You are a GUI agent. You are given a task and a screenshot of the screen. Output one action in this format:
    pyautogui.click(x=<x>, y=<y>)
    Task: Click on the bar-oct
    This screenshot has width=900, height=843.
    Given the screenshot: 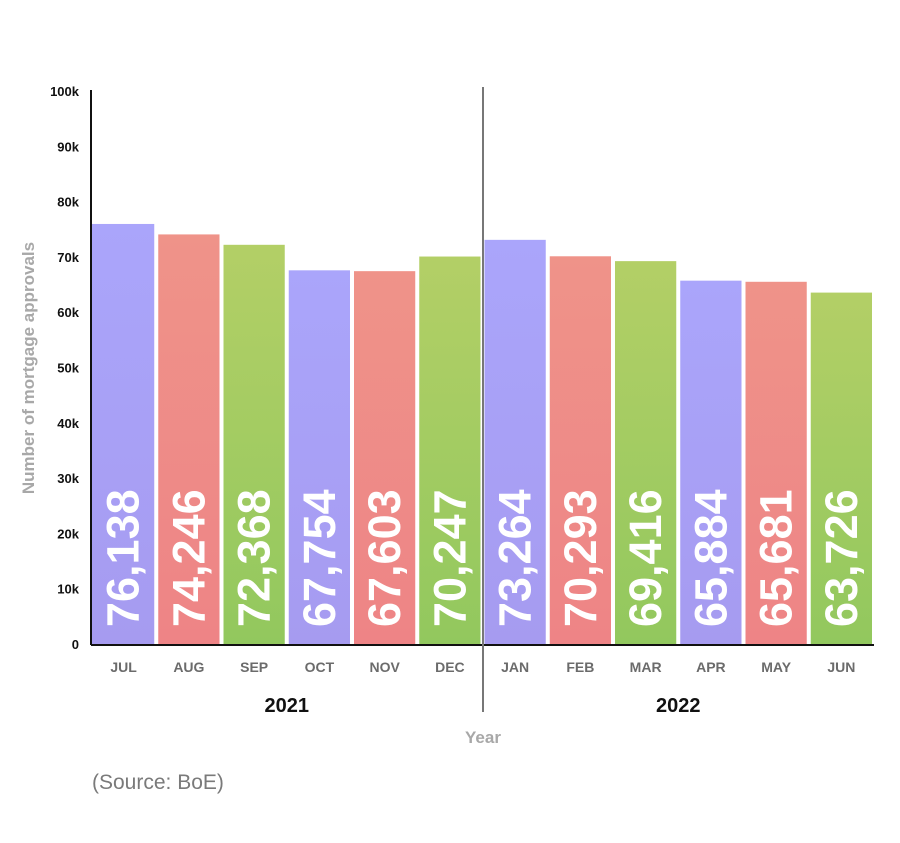 What is the action you would take?
    pyautogui.click(x=319, y=457)
    